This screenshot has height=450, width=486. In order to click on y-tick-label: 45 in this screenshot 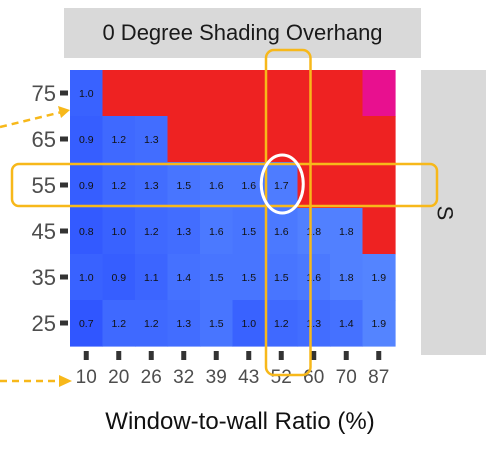, I will do `click(44, 231)`.